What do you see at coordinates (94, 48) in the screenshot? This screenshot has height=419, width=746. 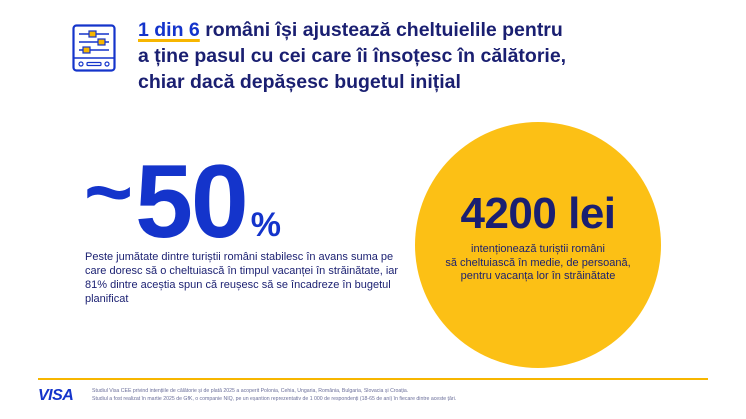 I see `sliders-panel-icon` at bounding box center [94, 48].